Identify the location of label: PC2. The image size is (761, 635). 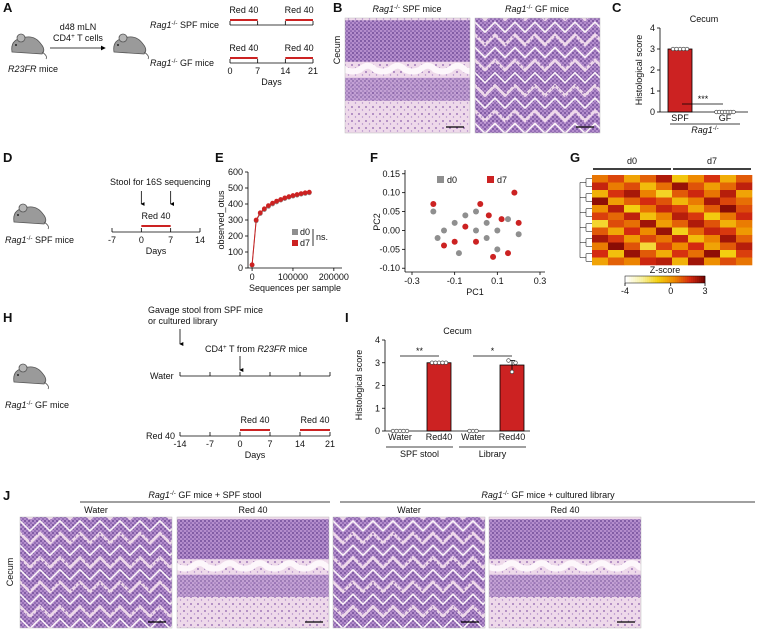
(377, 222).